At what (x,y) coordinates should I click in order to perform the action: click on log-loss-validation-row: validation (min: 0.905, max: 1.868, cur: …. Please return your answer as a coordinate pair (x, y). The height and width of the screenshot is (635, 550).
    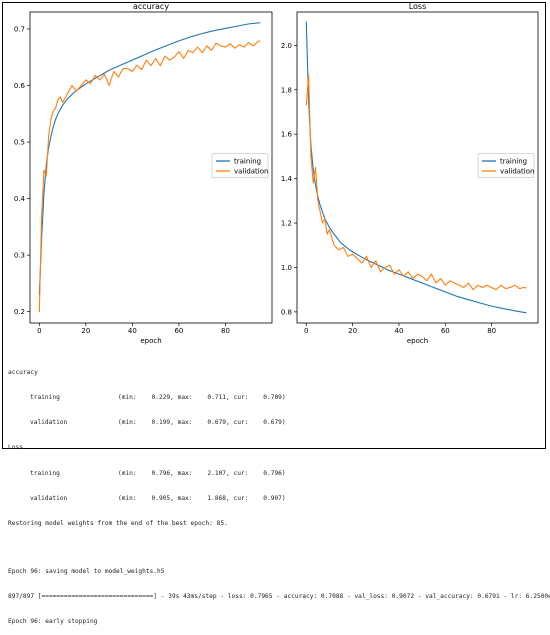
    Looking at the image, I should click on (276, 499).